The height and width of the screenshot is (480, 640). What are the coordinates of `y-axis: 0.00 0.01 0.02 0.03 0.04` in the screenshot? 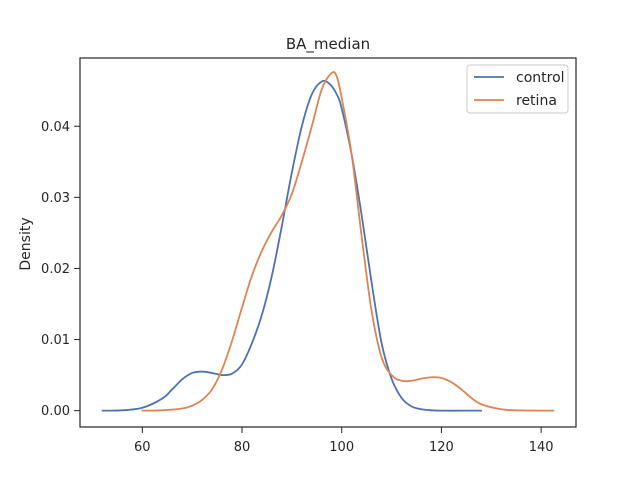 It's located at (60, 269).